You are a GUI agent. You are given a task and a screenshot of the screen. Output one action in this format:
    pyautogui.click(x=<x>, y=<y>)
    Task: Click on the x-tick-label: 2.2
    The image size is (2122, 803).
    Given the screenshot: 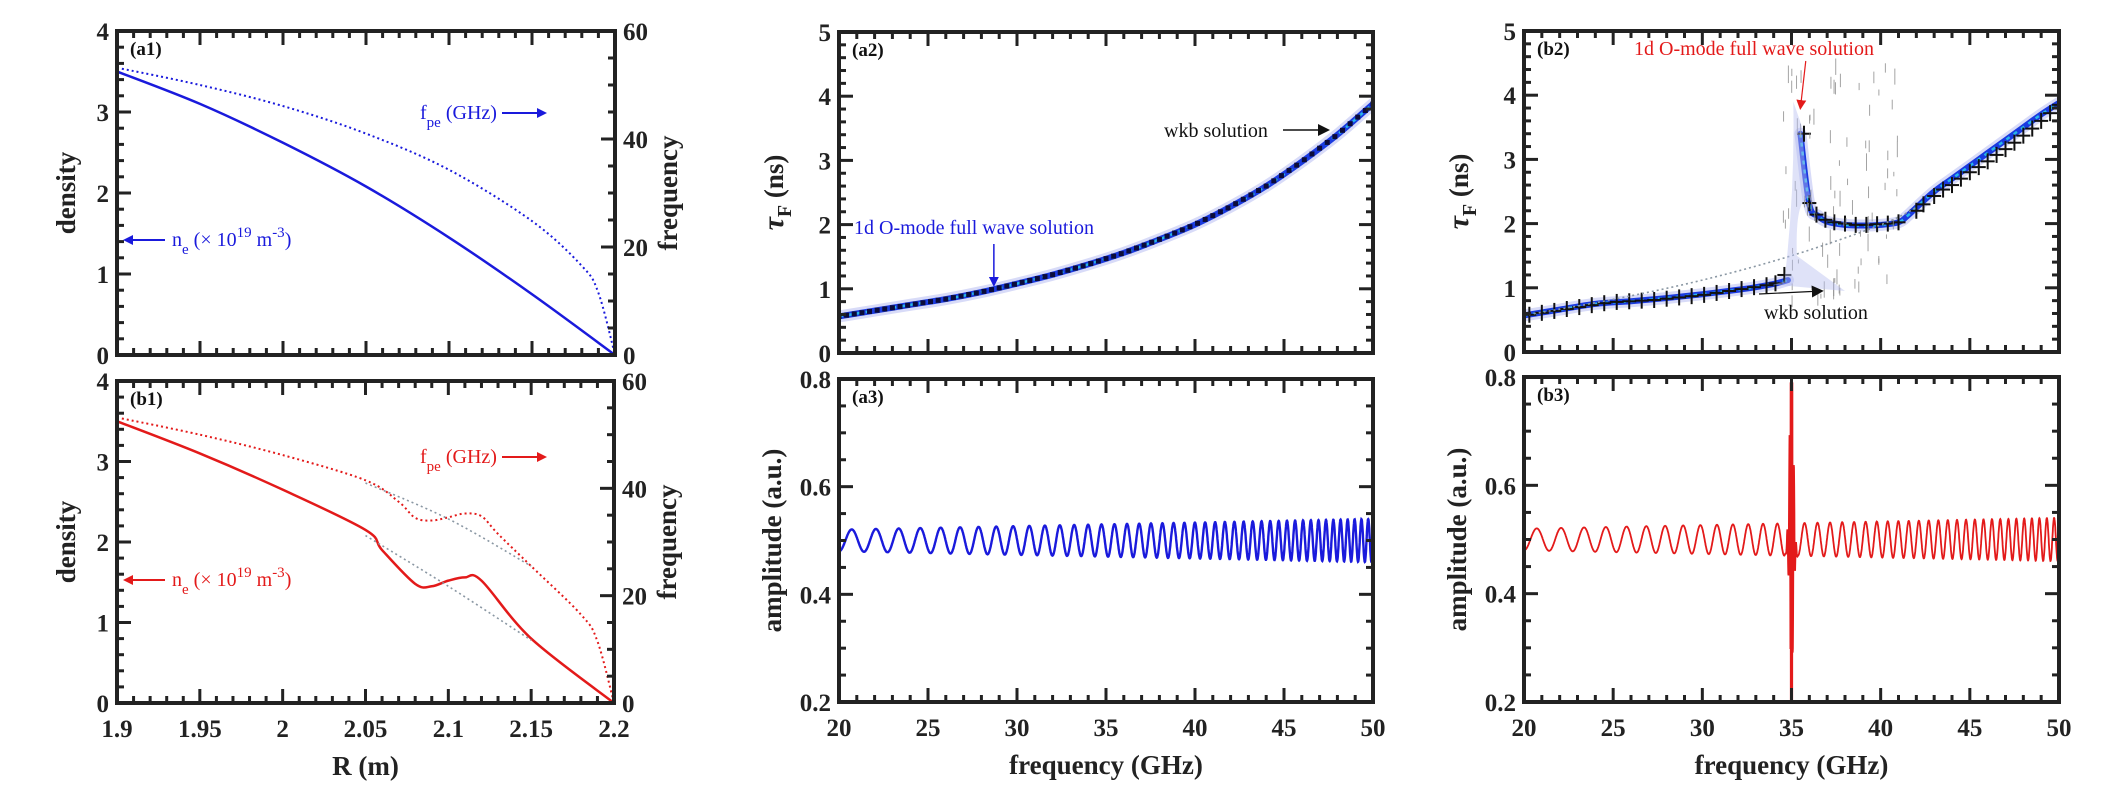 What is the action you would take?
    pyautogui.click(x=613, y=729)
    